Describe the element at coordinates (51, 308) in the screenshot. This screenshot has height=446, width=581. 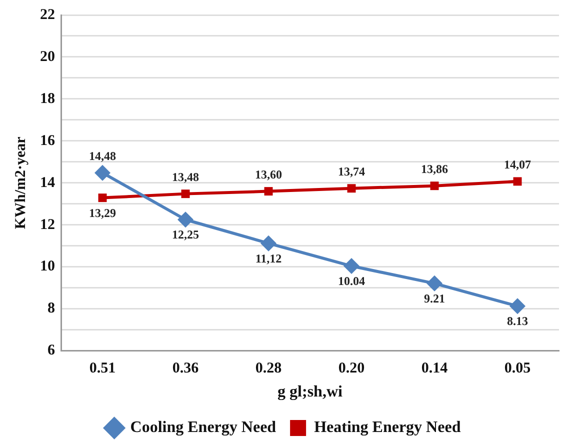
I see `y-tick-label: 8` at that location.